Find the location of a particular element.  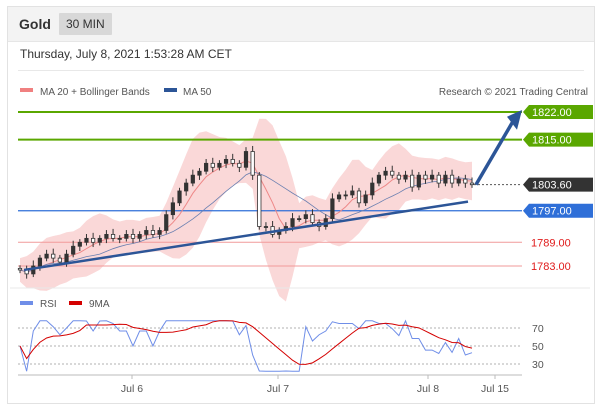

rsi-ma-legend-swatch is located at coordinates (75, 303).